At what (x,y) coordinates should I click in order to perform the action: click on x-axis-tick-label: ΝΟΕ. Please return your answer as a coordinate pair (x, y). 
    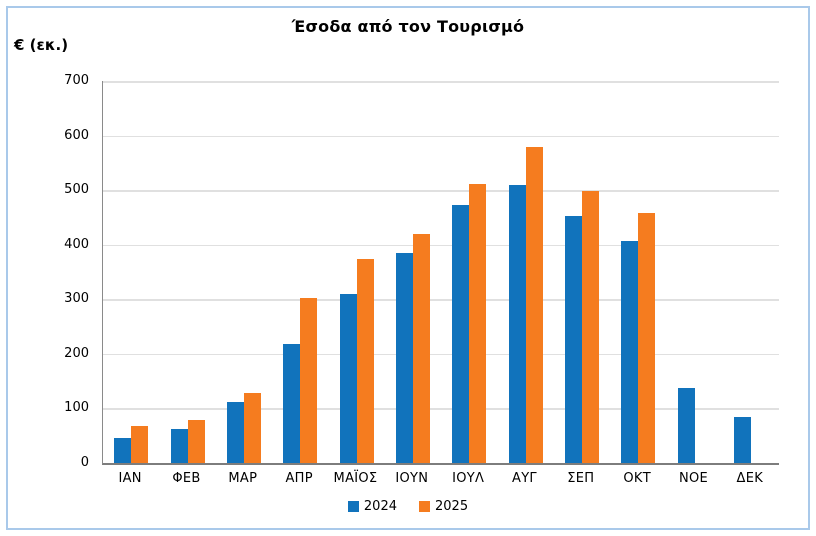
    Looking at the image, I should click on (693, 478).